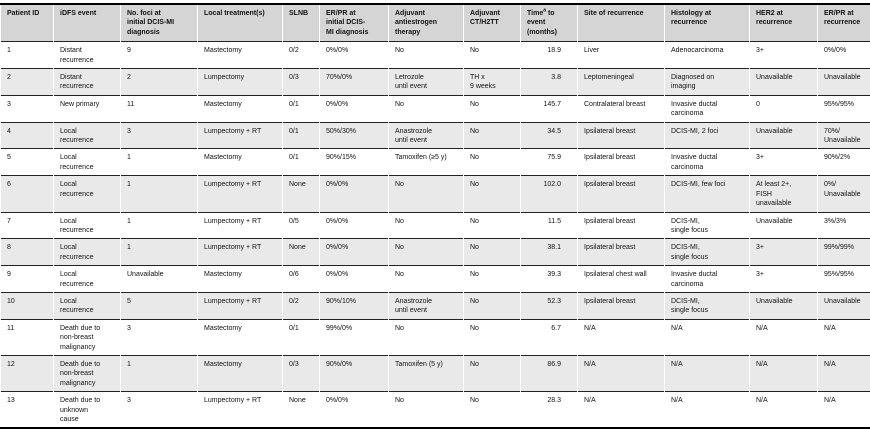  What do you see at coordinates (301, 23) in the screenshot?
I see `col-header-slnb: SLNB` at bounding box center [301, 23].